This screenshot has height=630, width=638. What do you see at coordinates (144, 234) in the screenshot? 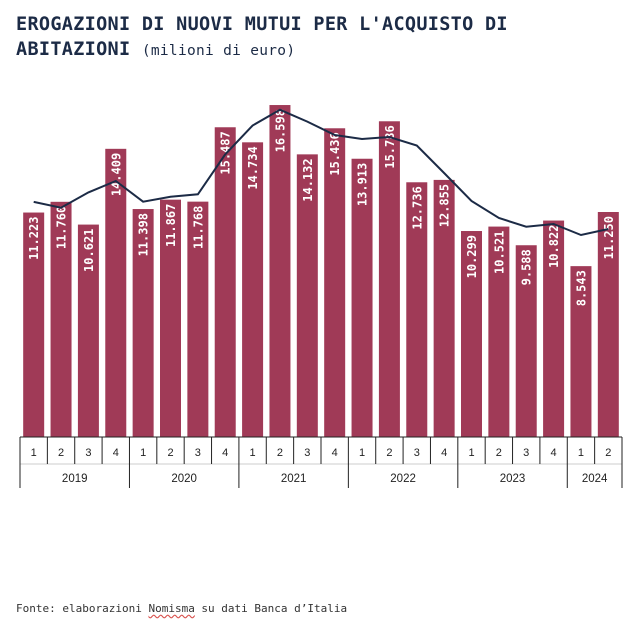
I see `bar-value-label: 11.398` at bounding box center [144, 234].